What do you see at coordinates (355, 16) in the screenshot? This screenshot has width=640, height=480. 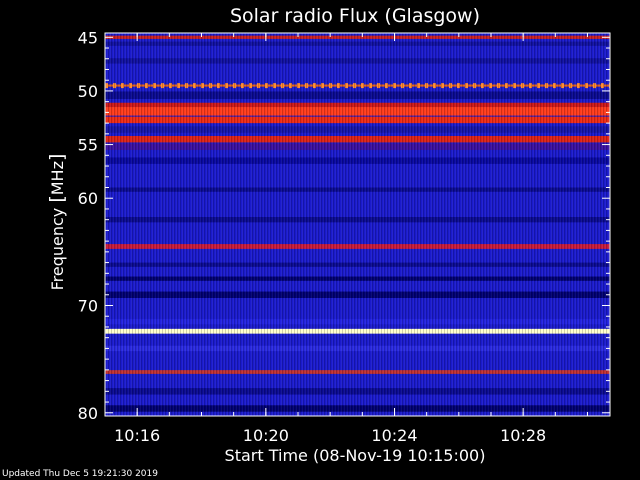 I see `chart-title: Solar radio Flux (Glasgow)` at bounding box center [355, 16].